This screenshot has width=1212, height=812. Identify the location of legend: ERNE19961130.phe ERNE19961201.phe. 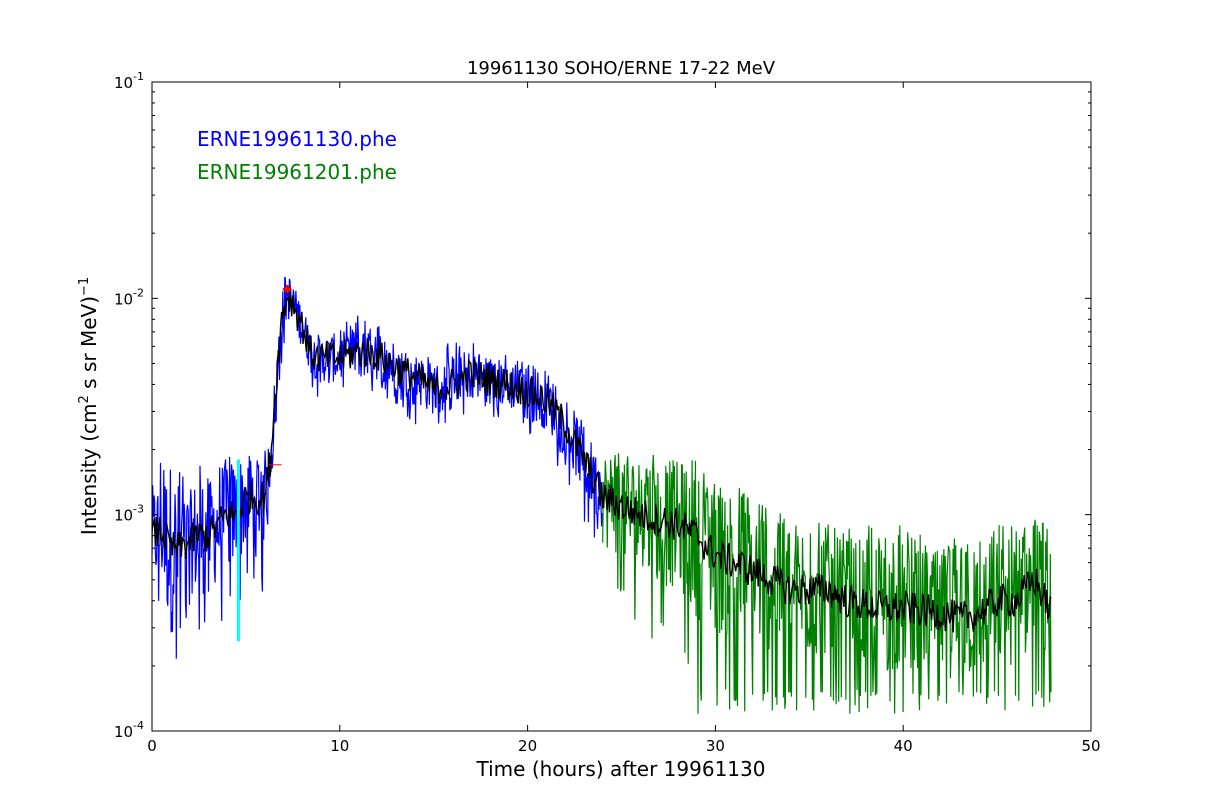
(297, 155).